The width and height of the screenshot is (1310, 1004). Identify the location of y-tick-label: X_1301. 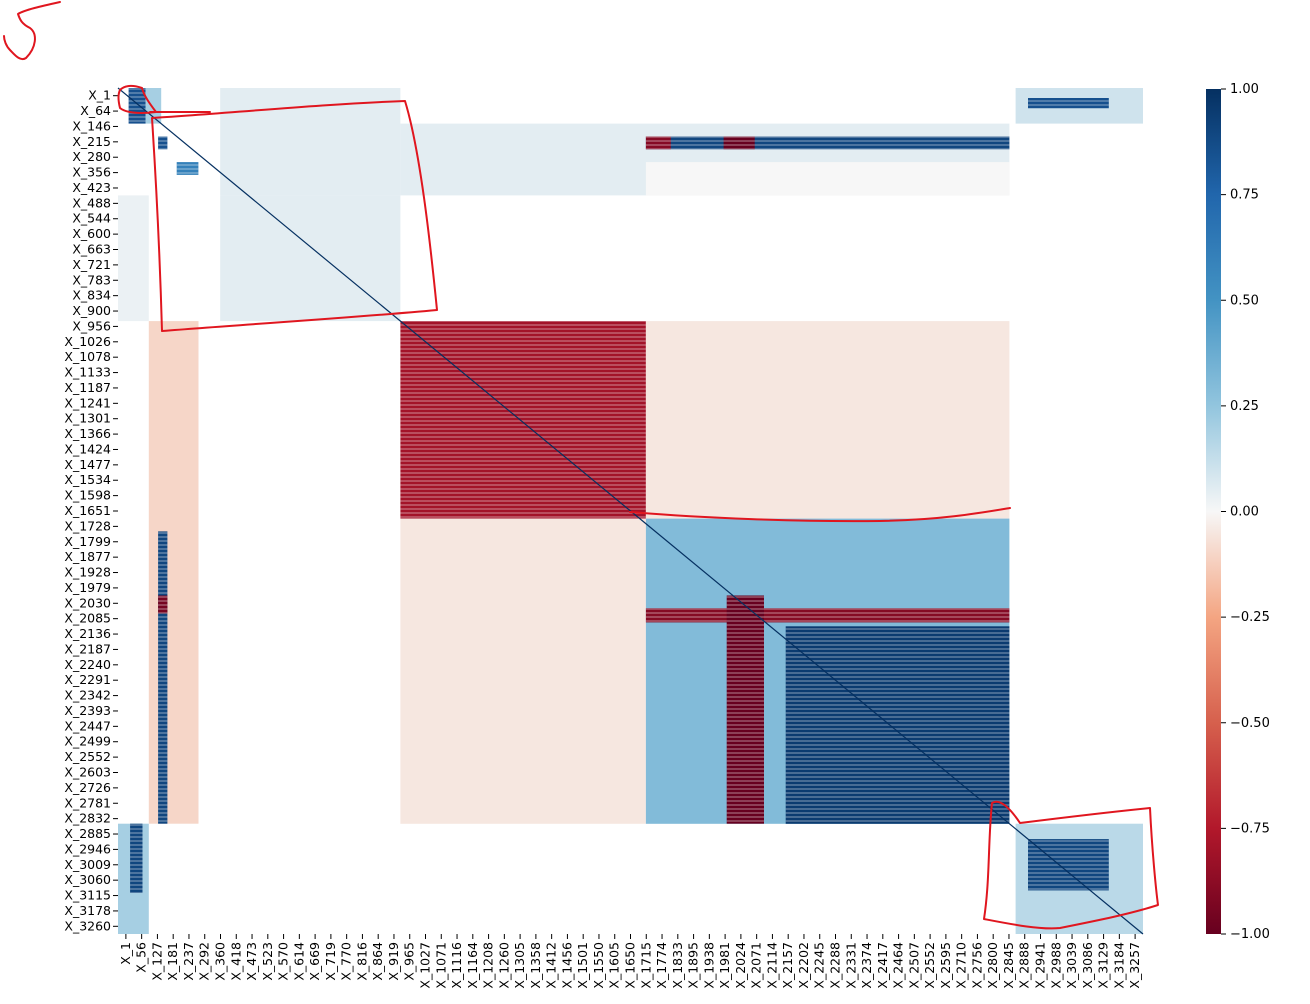
(87, 418).